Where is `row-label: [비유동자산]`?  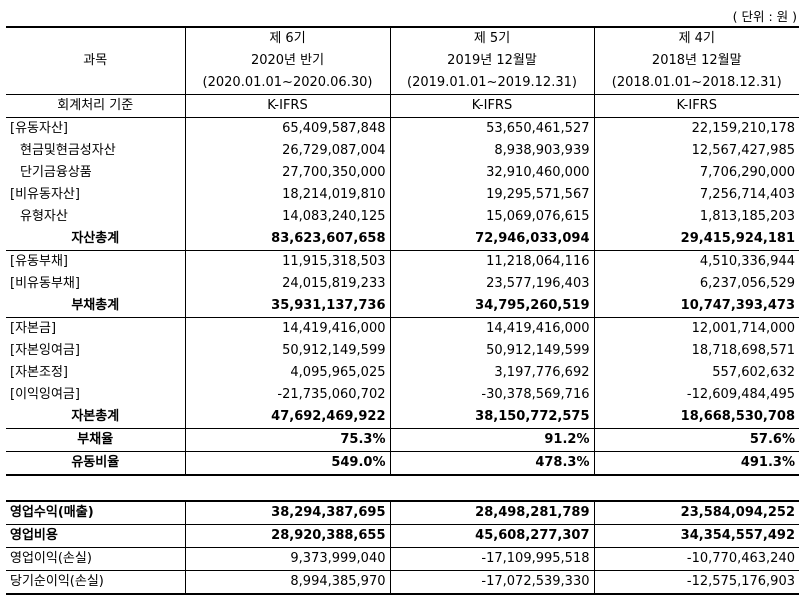
row-label: [비유동자산] is located at coordinates (96, 195).